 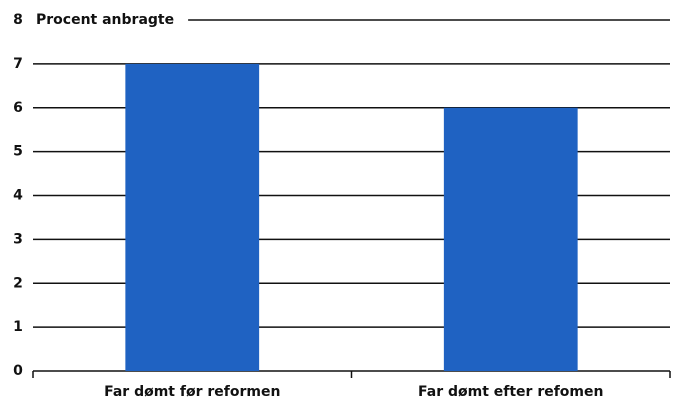 I want to click on y-tick-label: 4, so click(x=18, y=196).